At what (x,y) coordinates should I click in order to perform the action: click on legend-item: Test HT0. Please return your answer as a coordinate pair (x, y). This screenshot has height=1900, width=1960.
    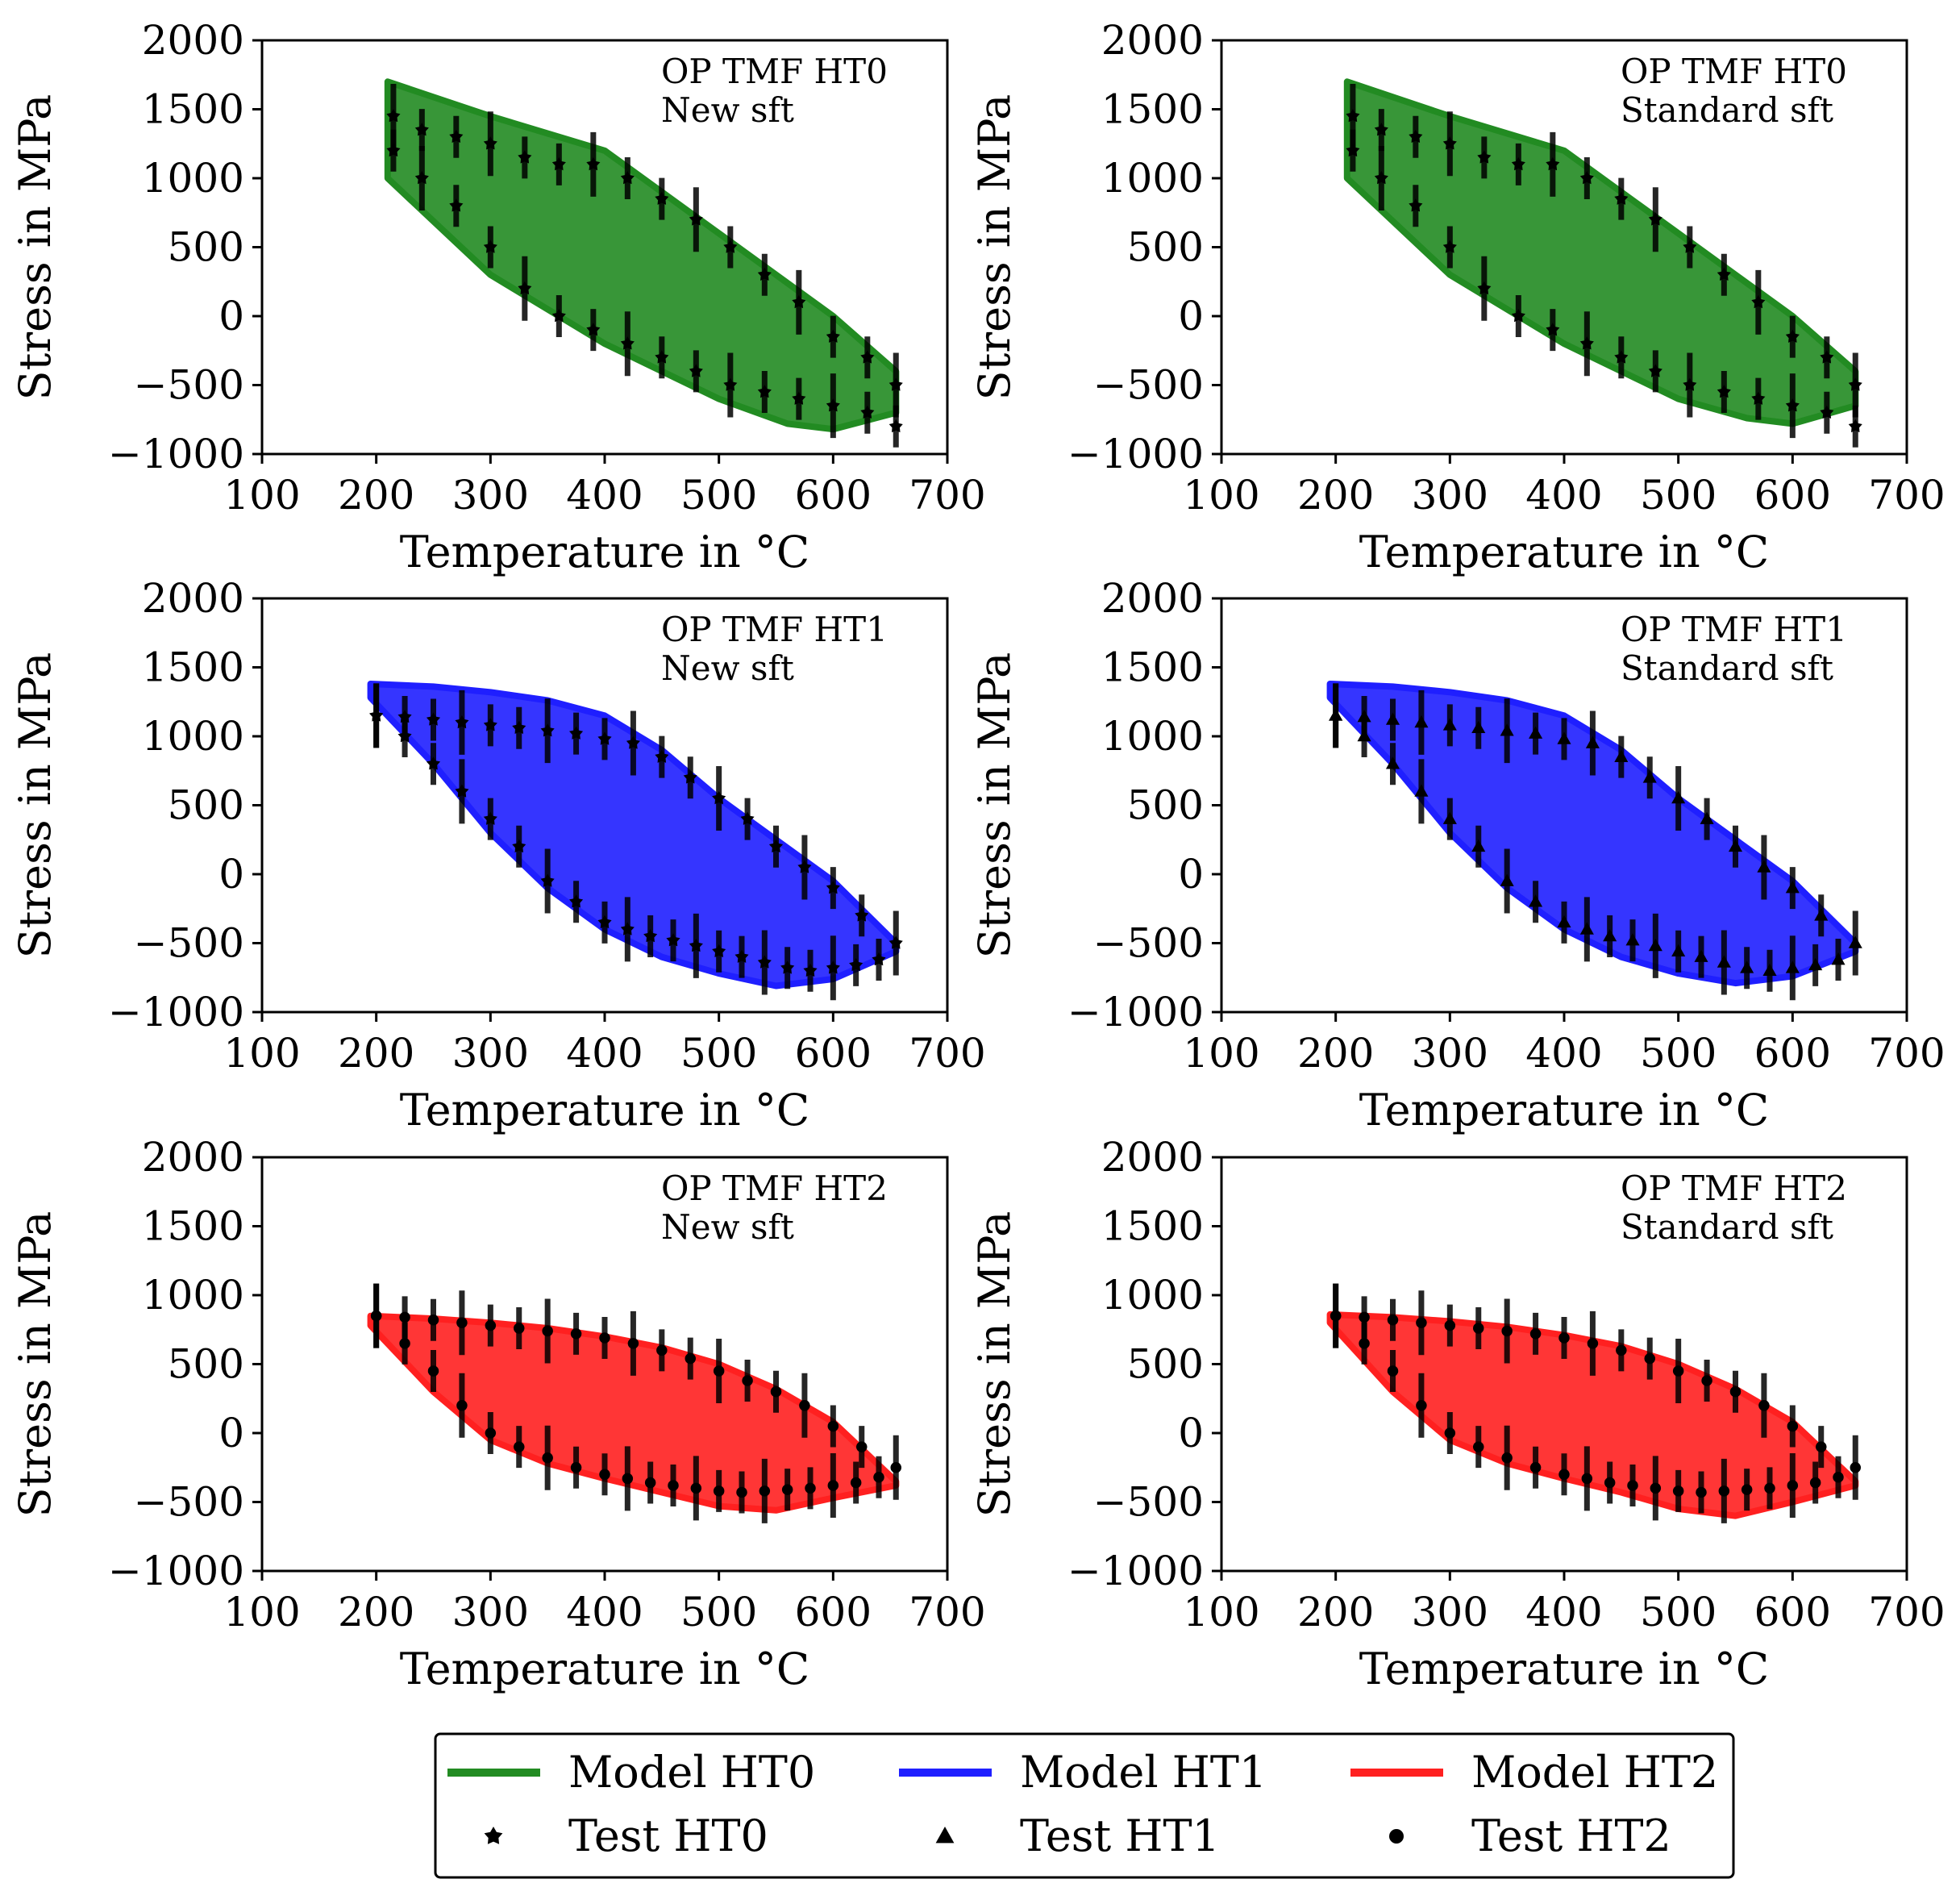
    Looking at the image, I should click on (626, 1835).